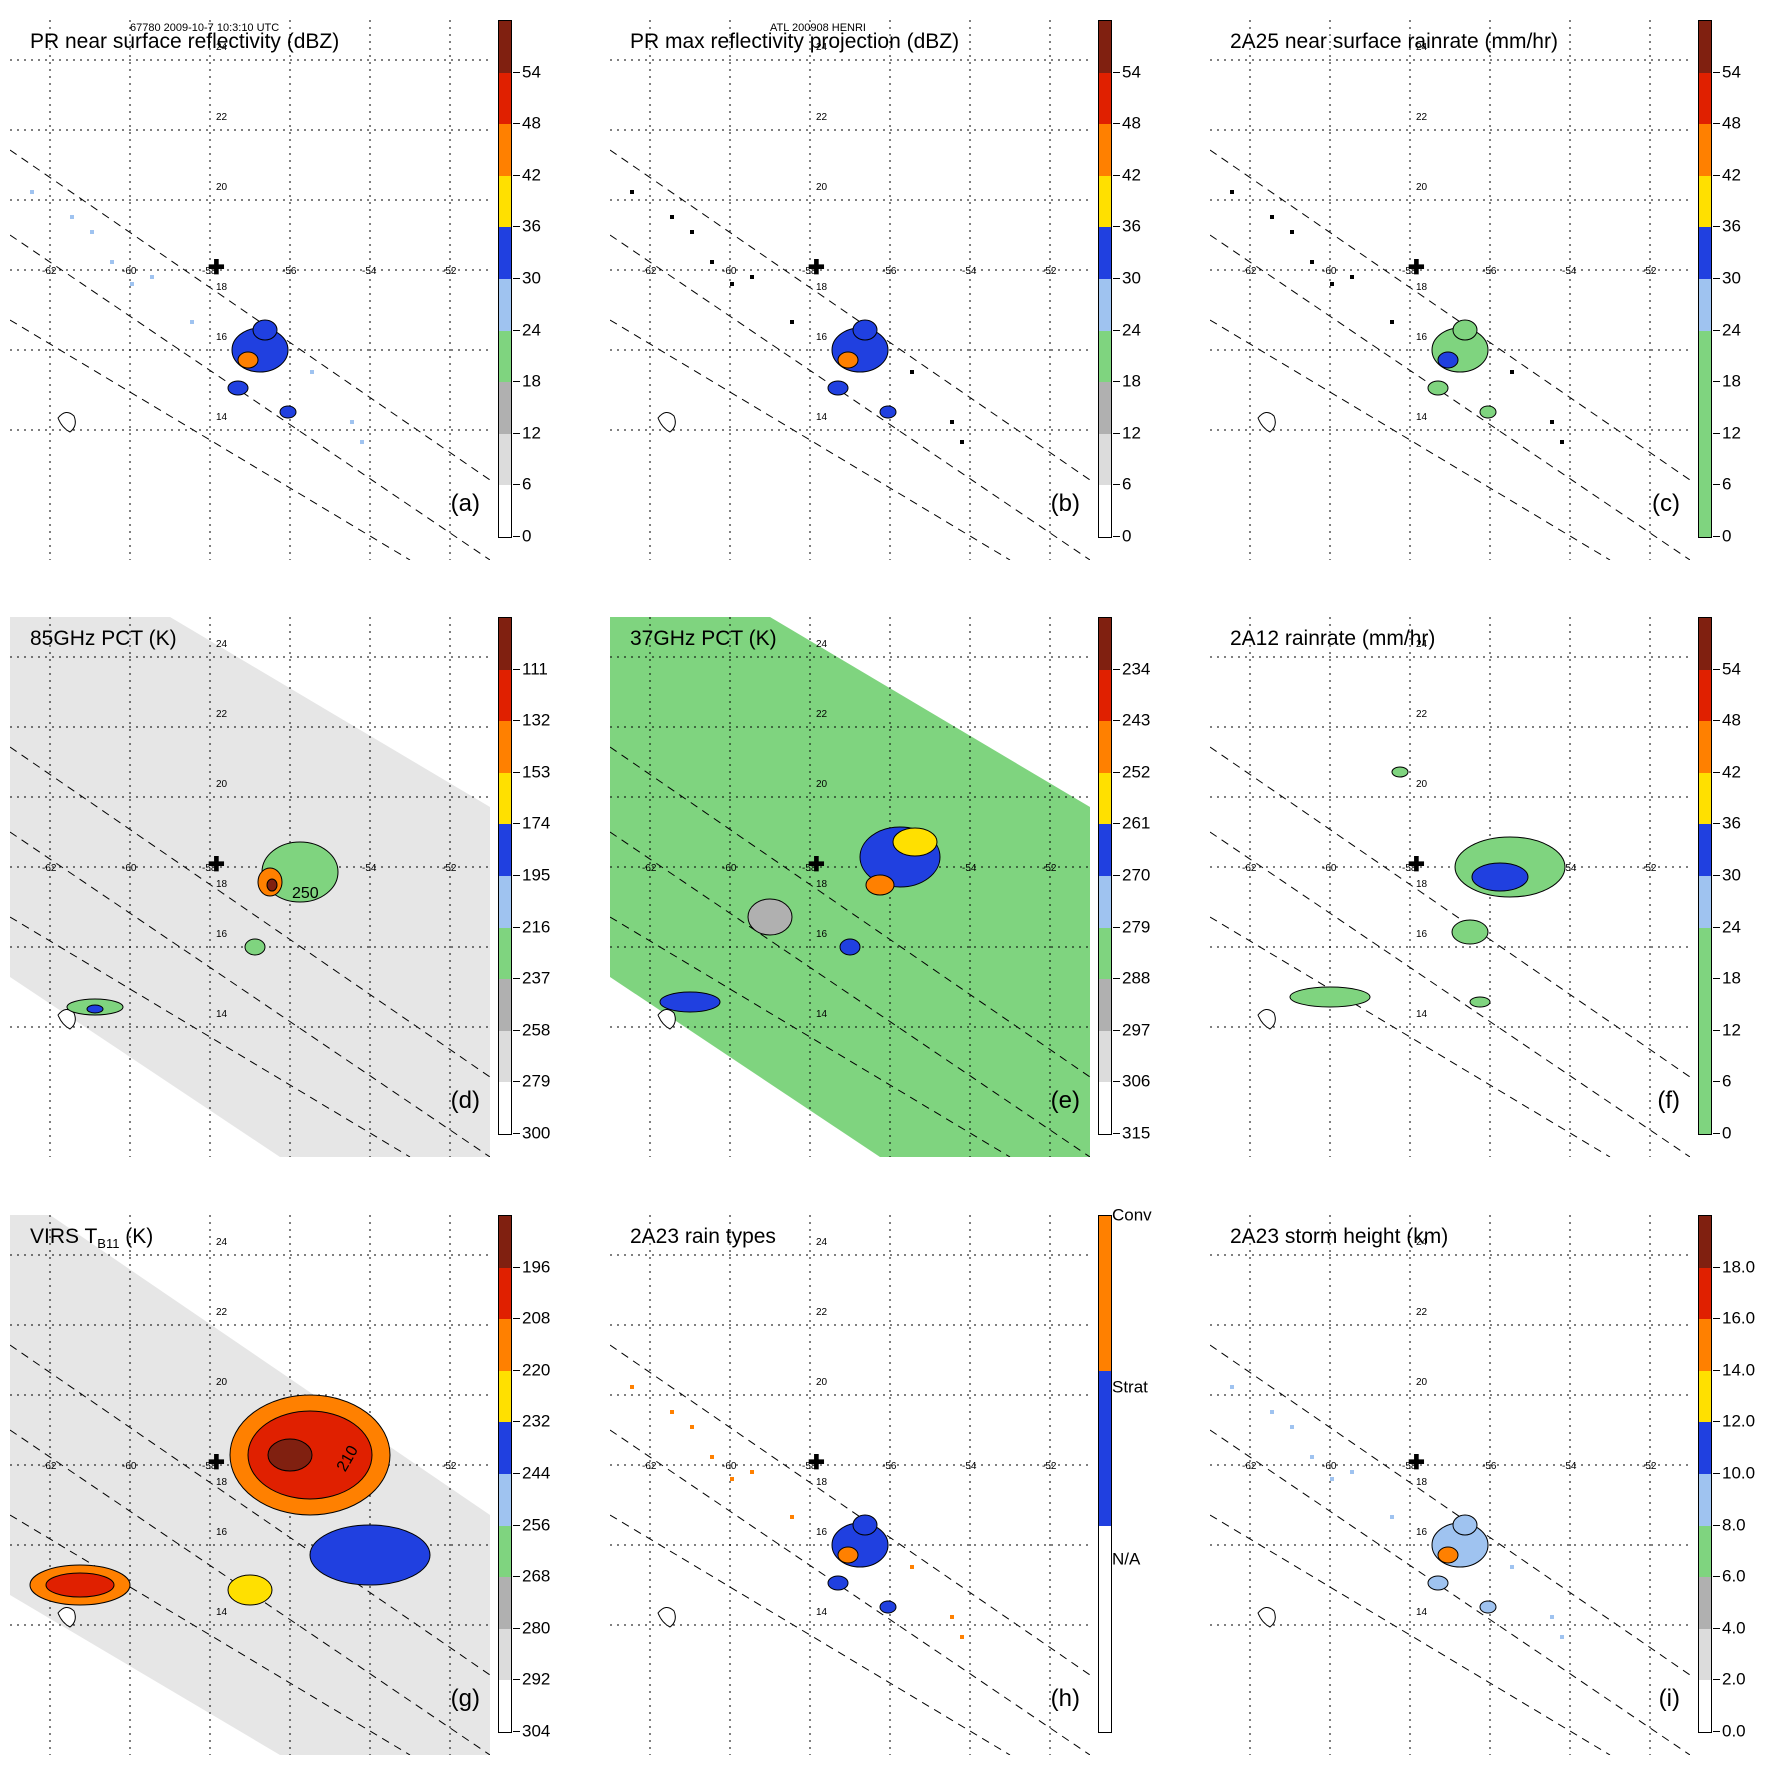  Describe the element at coordinates (465, 1698) in the screenshot. I see `panel-letter: (g)` at that location.